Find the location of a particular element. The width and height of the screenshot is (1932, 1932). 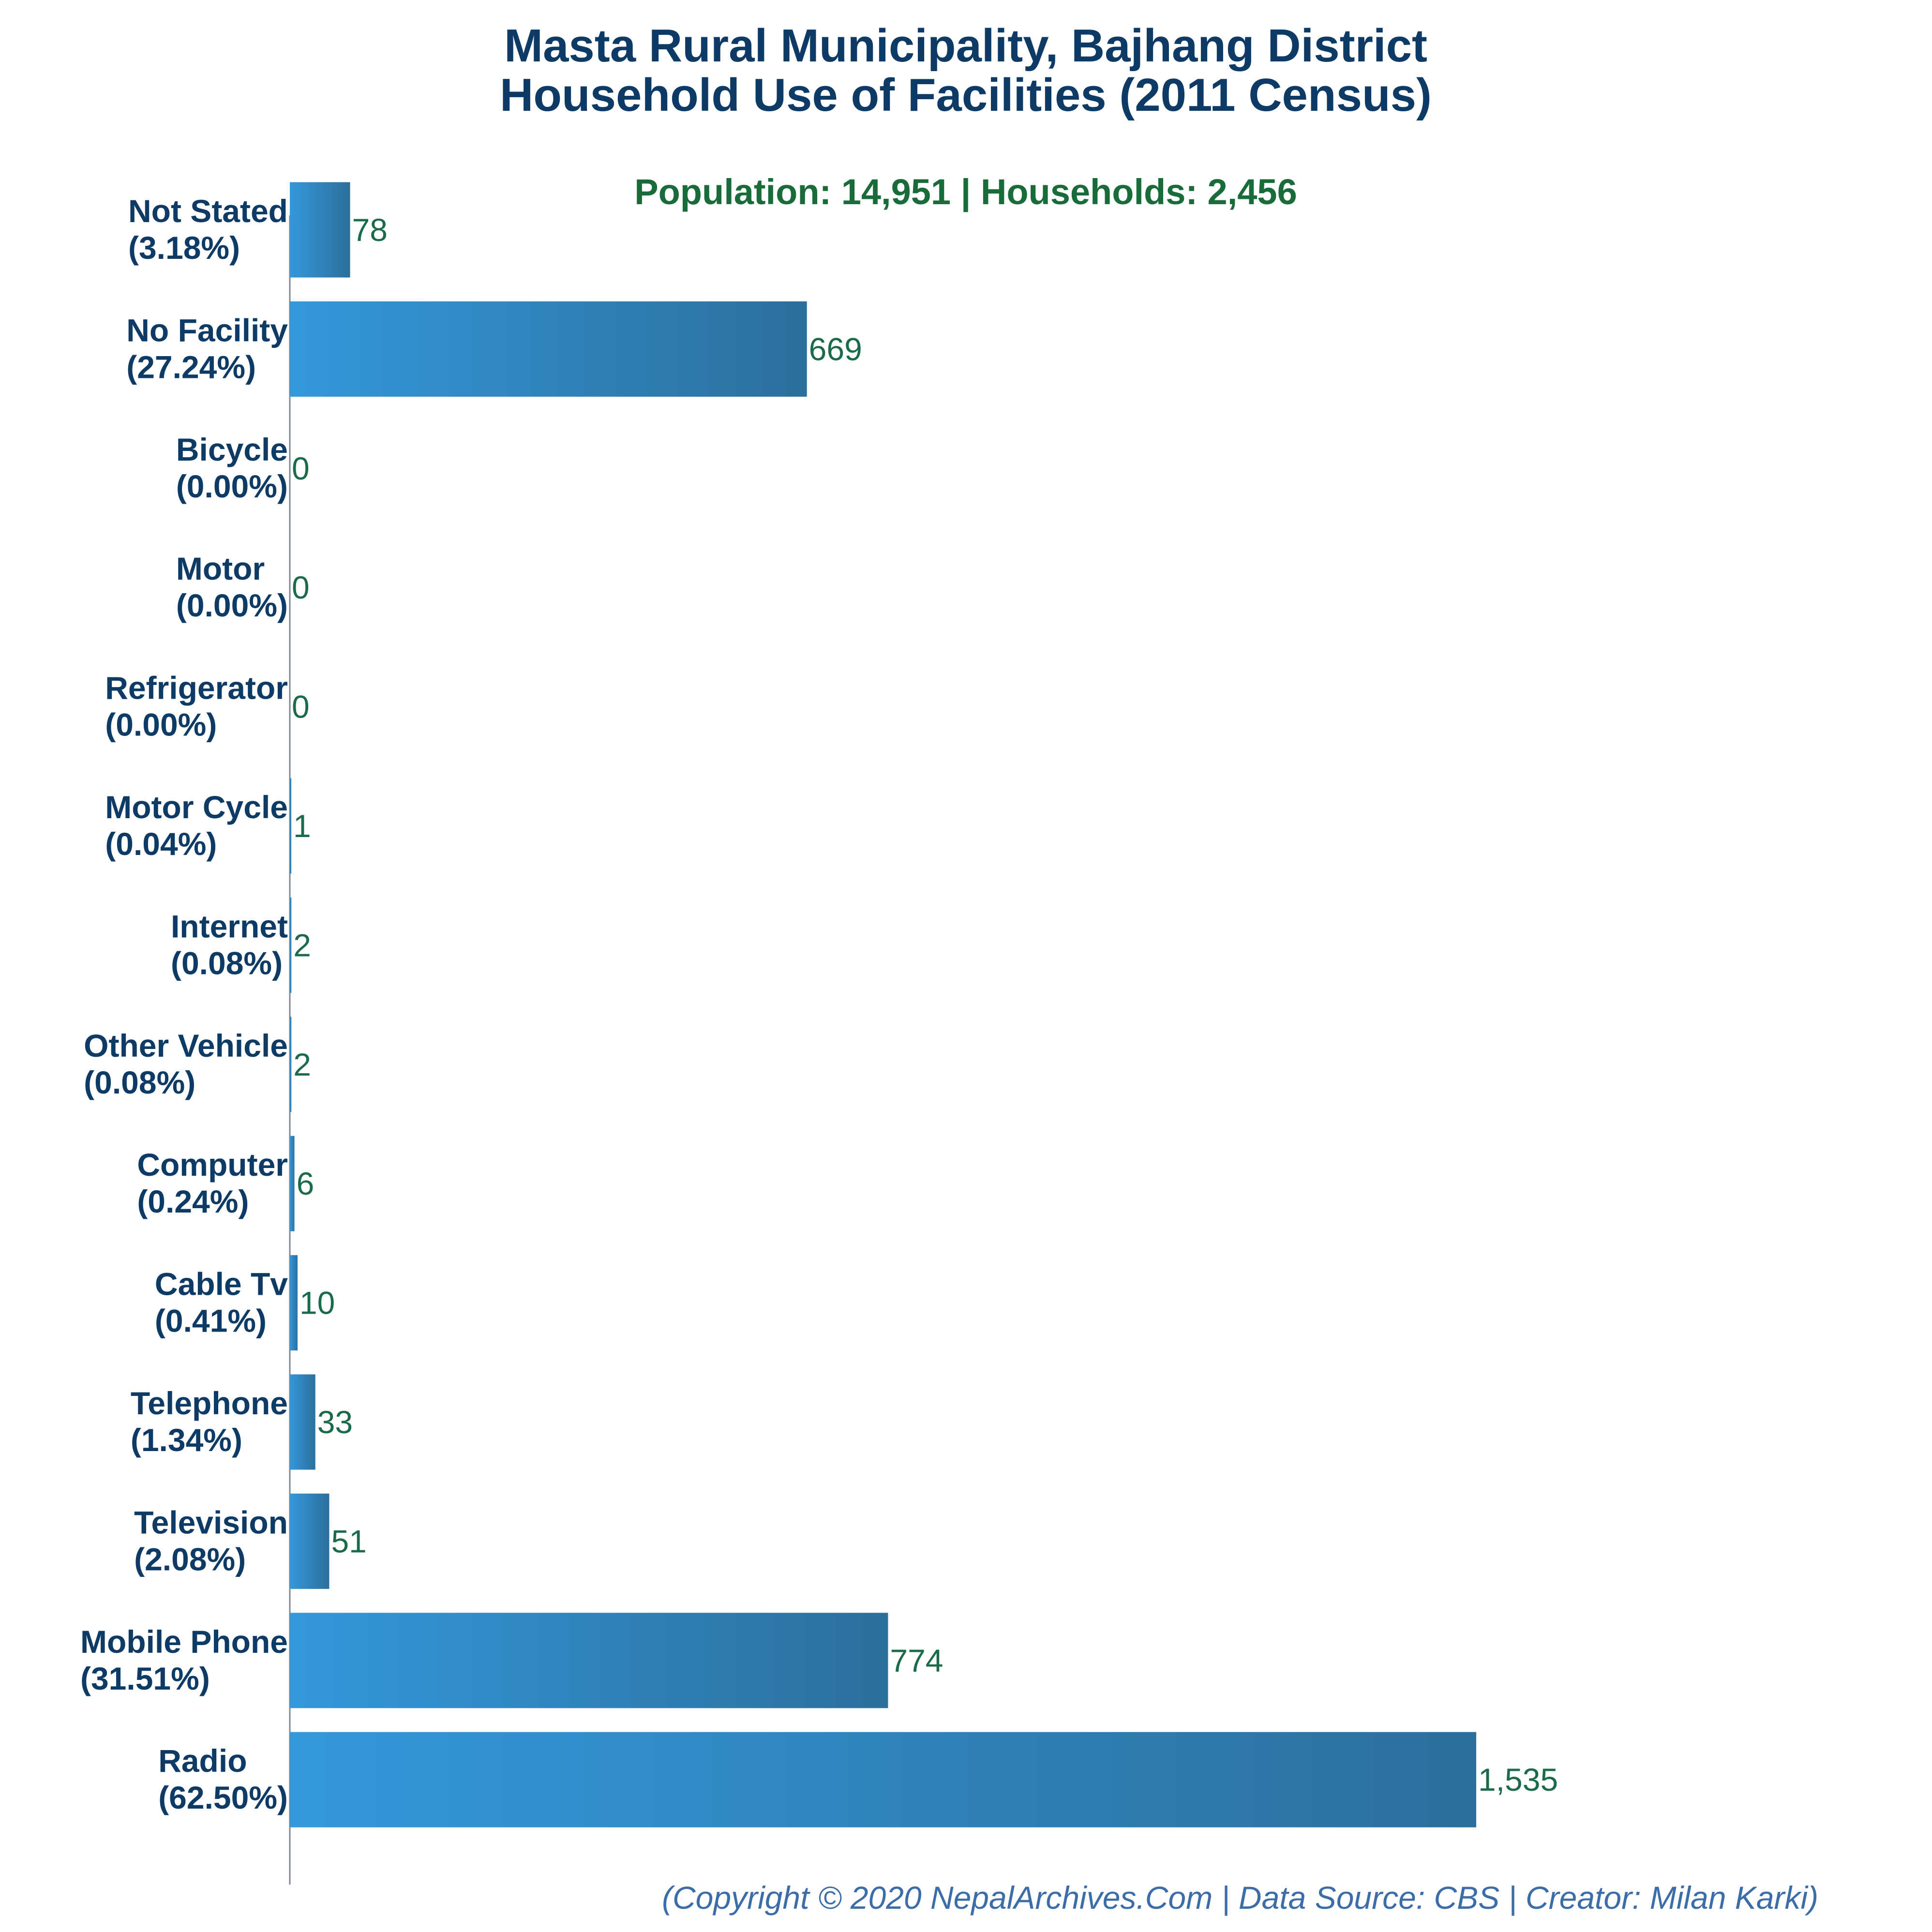

value-label-motor-cycle: 1 is located at coordinates (302, 826).